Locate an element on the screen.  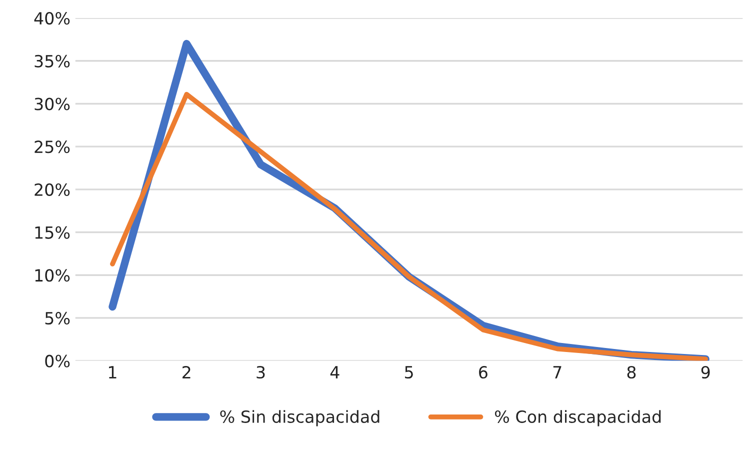
x-tick-label: 4 is located at coordinates (335, 372).